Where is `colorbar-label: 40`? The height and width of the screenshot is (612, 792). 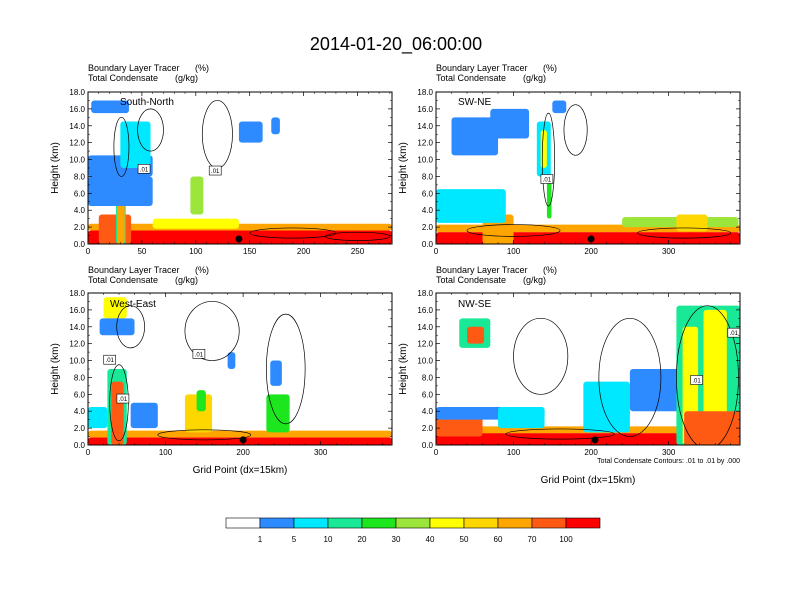 colorbar-label: 40 is located at coordinates (430, 539).